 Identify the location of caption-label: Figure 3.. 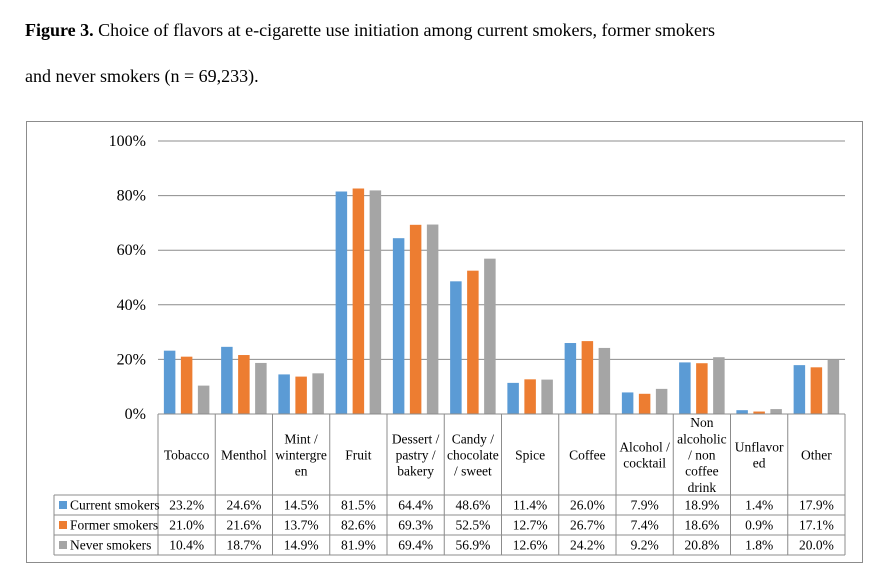
(59, 30).